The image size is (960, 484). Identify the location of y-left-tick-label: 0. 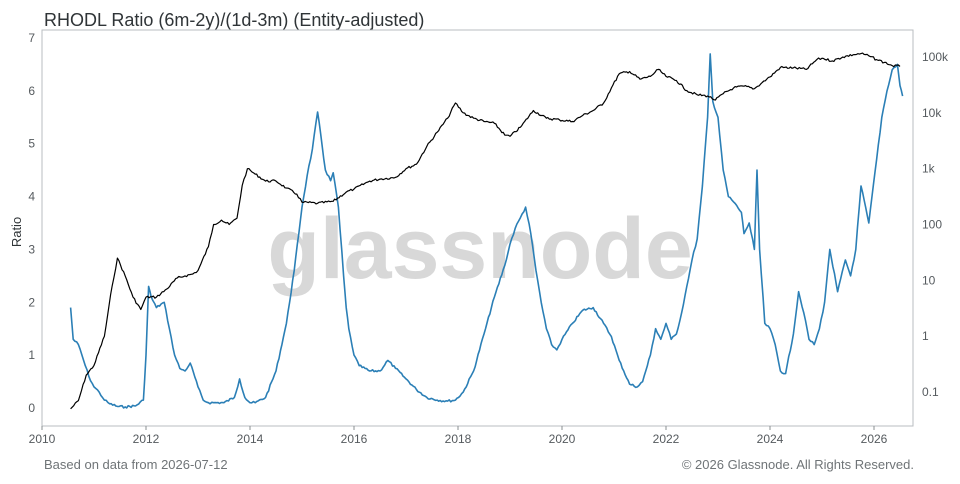
(31, 408).